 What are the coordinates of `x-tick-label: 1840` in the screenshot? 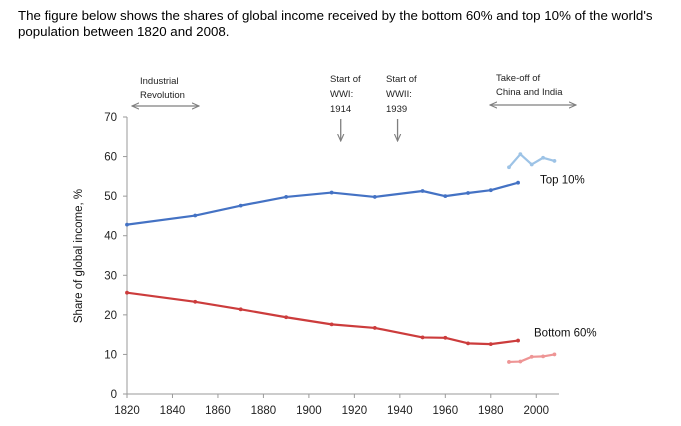 It's located at (173, 411).